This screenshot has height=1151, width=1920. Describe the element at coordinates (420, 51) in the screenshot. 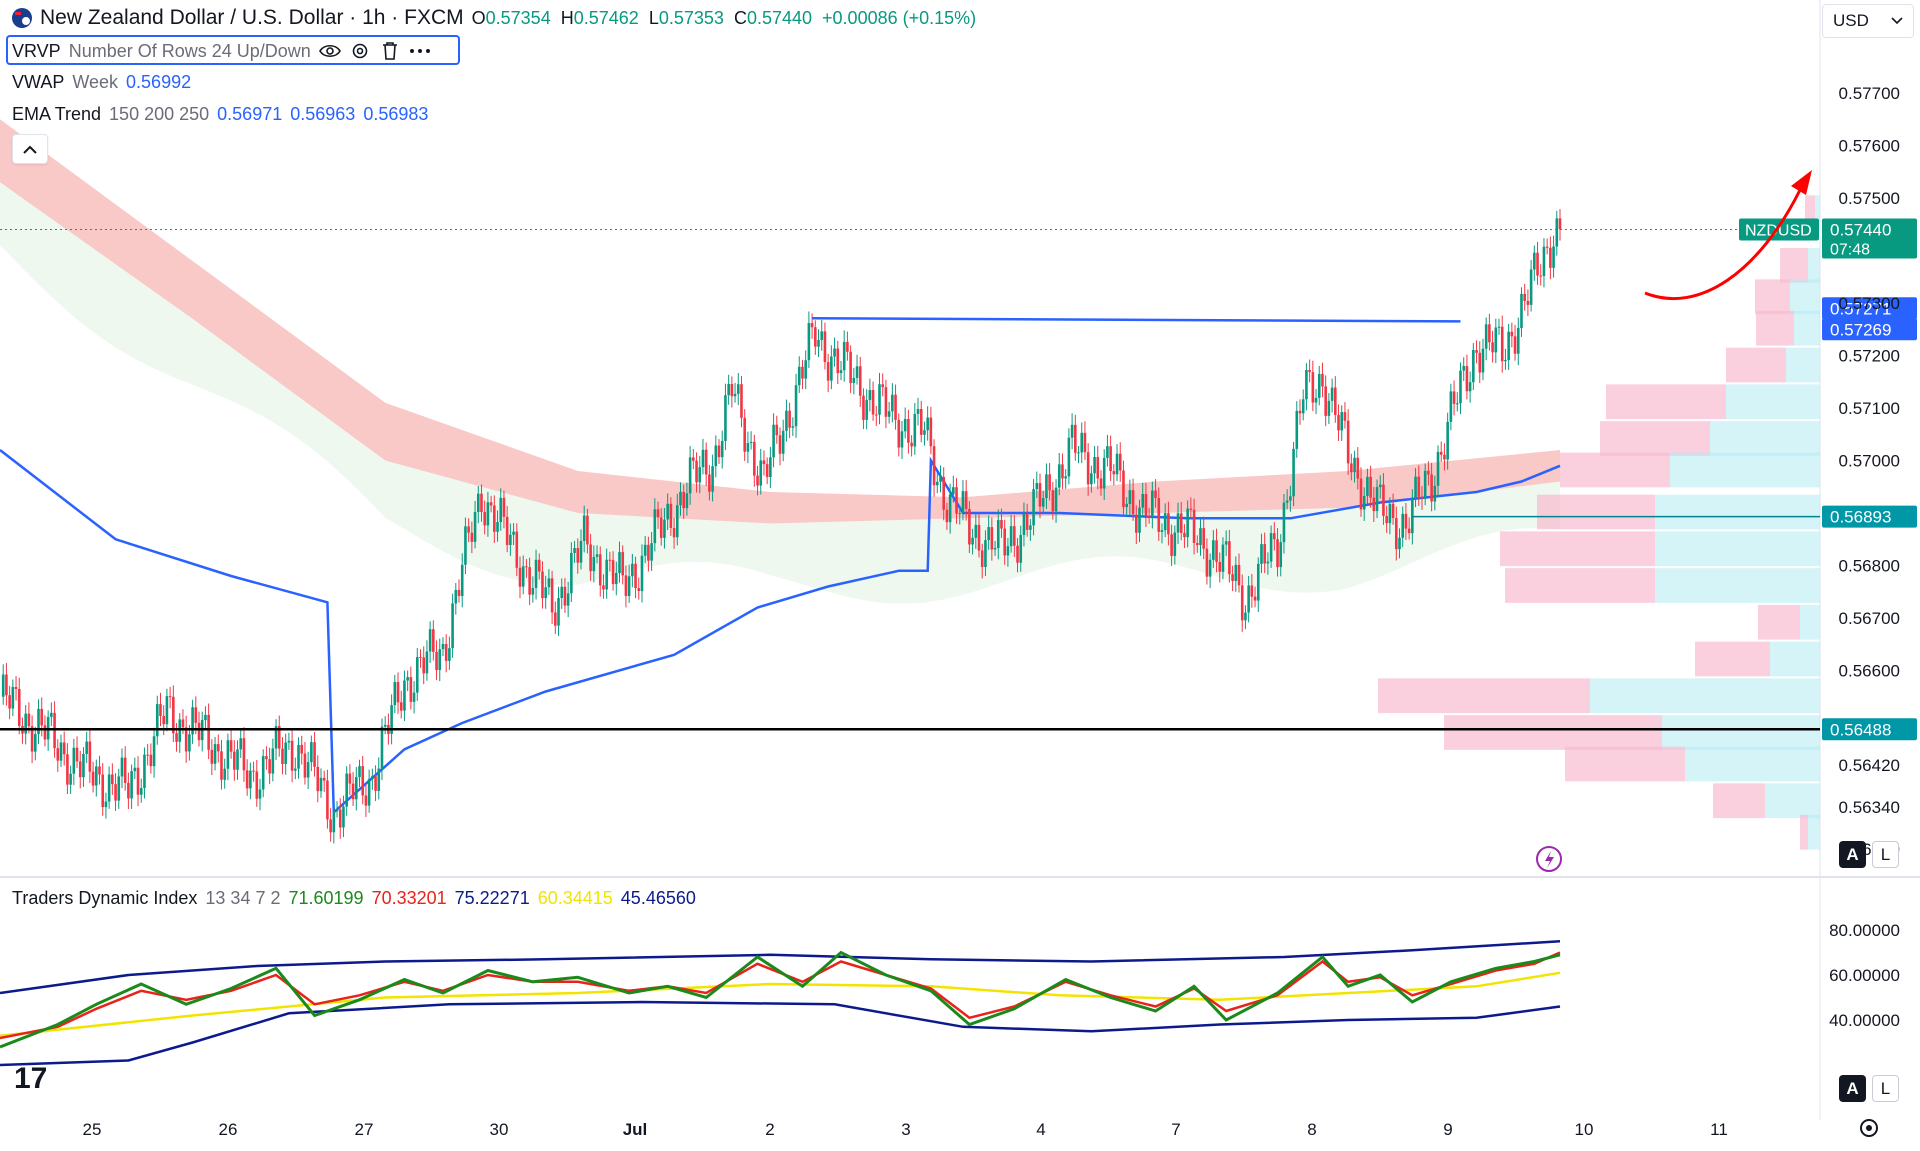

I see `more-icon` at that location.